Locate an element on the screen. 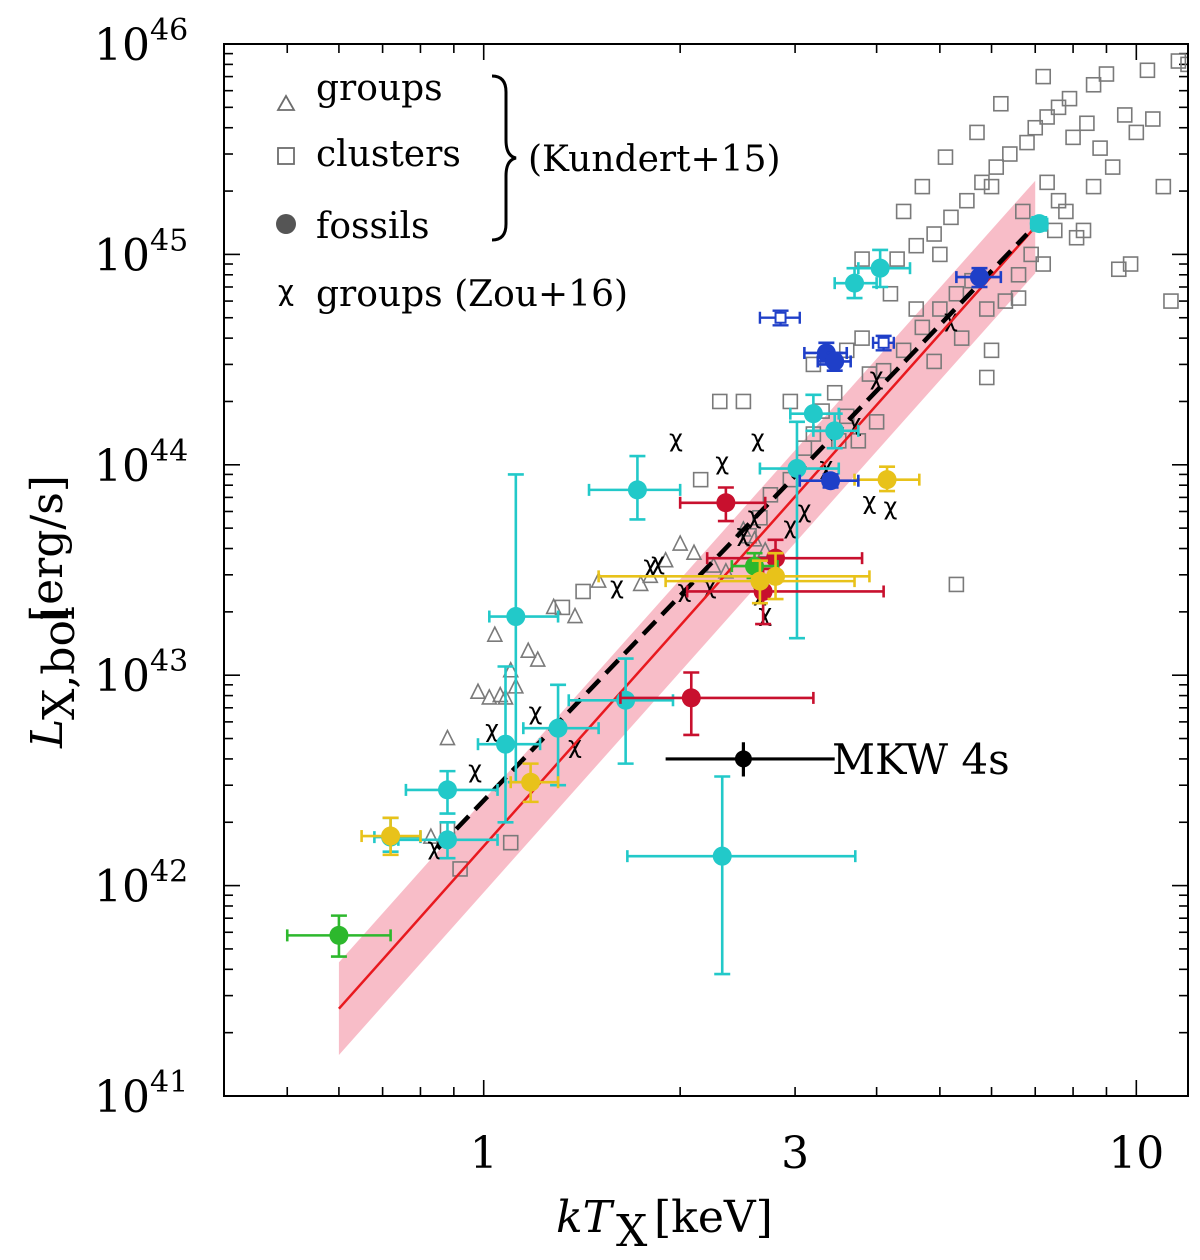 This screenshot has height=1260, width=1200. y-tick-label: 1041 is located at coordinates (141, 1094).